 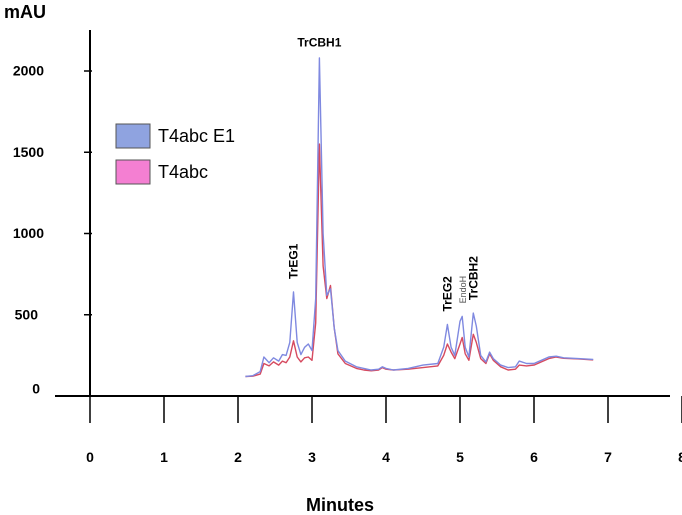 I want to click on legend-swatch-t4abc-e1, so click(x=133, y=136).